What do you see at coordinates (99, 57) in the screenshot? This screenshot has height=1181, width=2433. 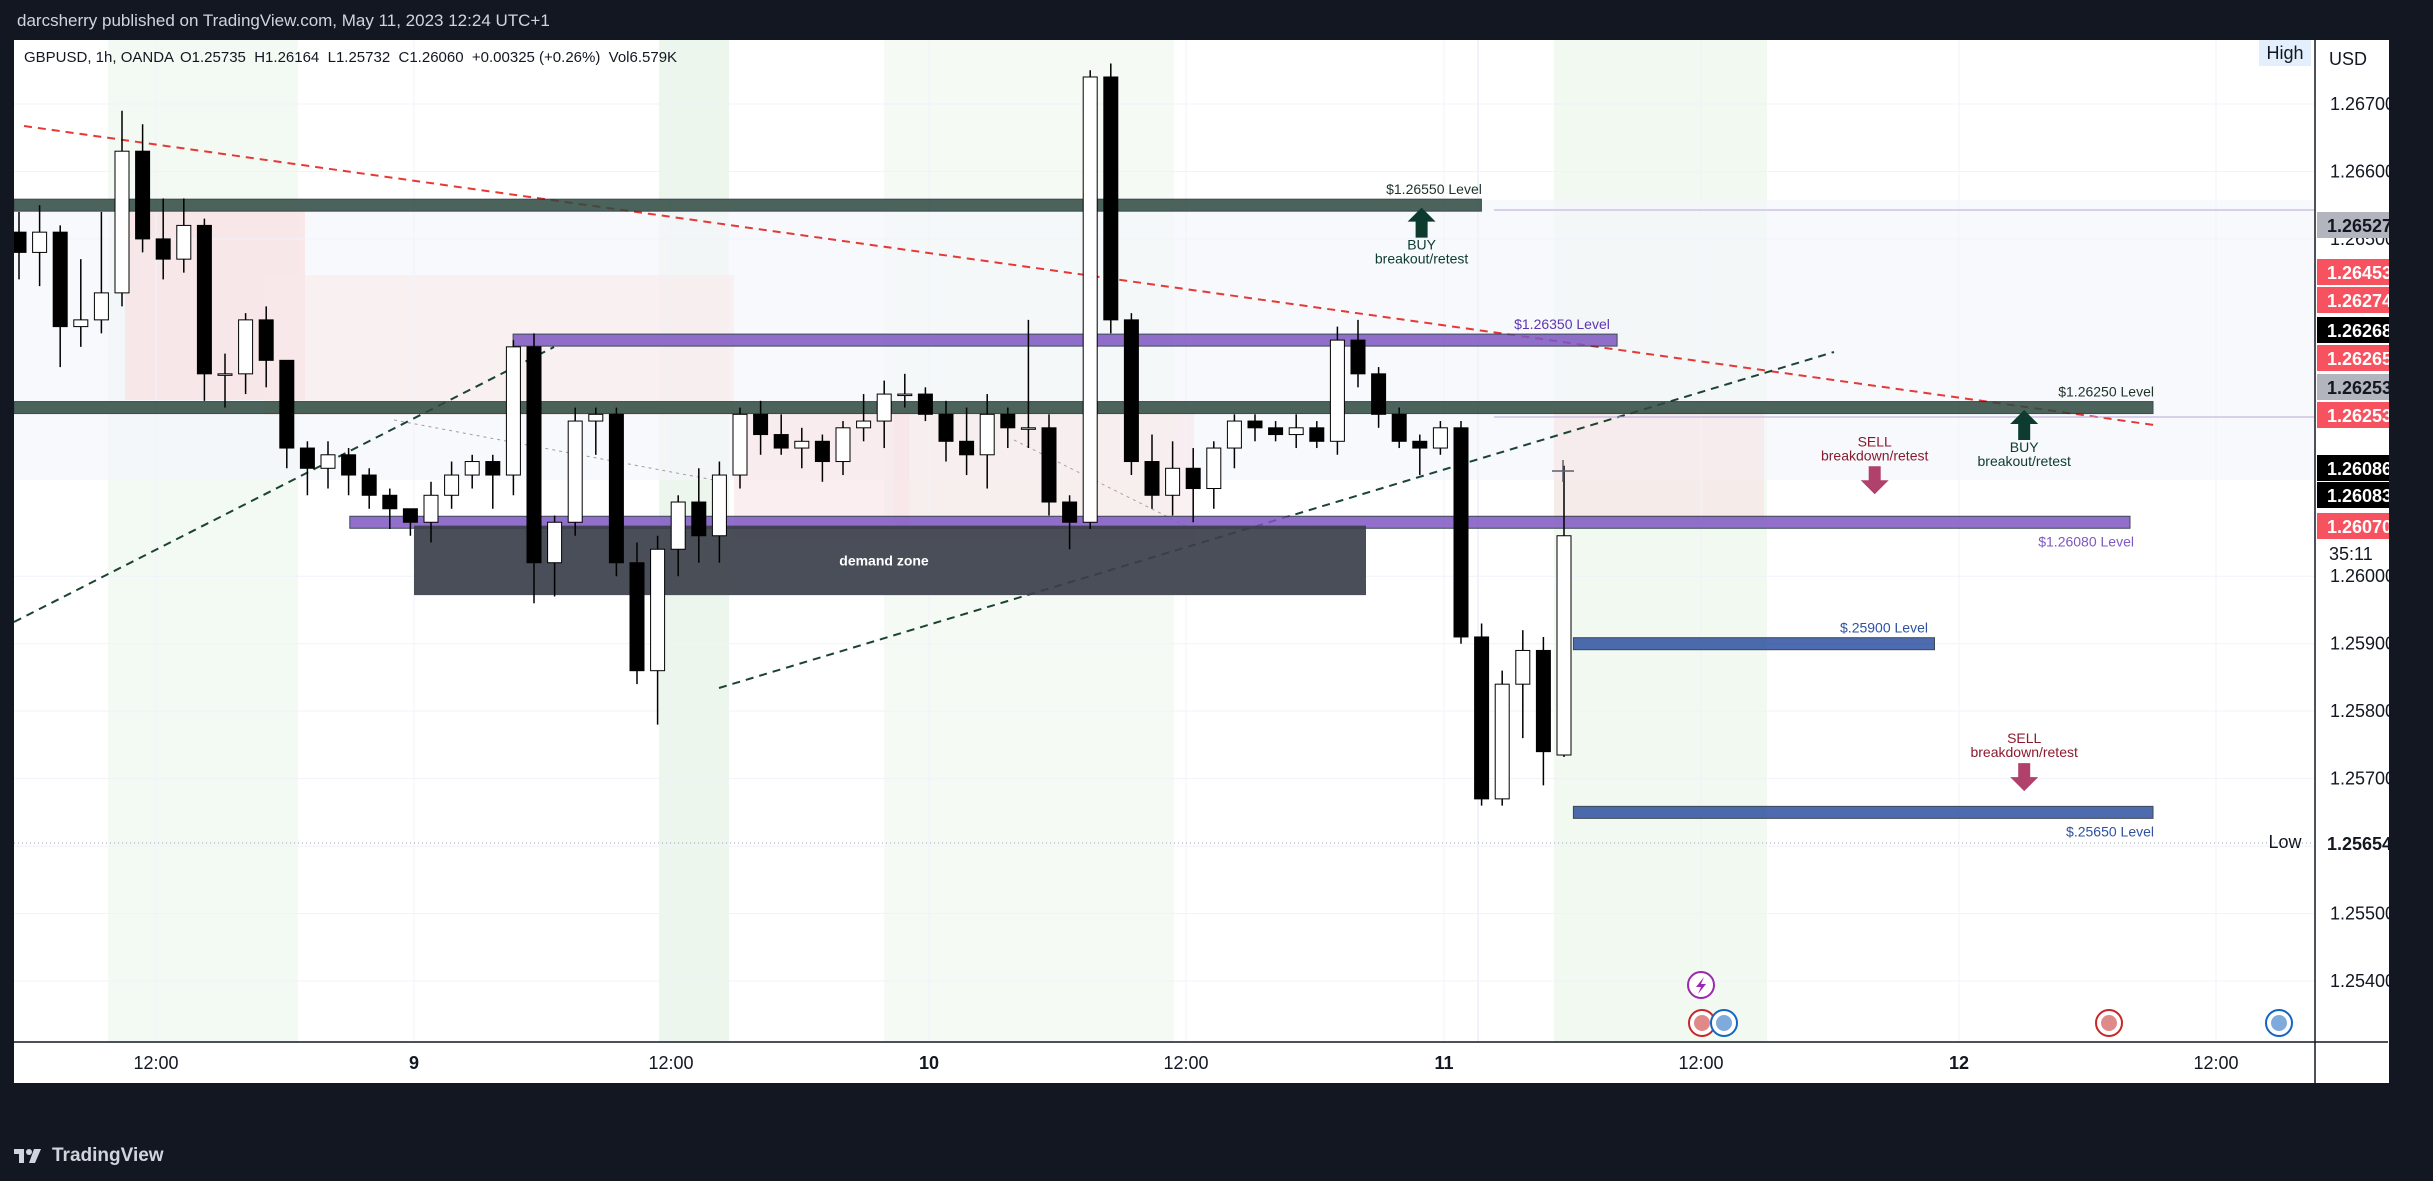 I see `symbol-info: GBPUSD, 1h, OANDA` at bounding box center [99, 57].